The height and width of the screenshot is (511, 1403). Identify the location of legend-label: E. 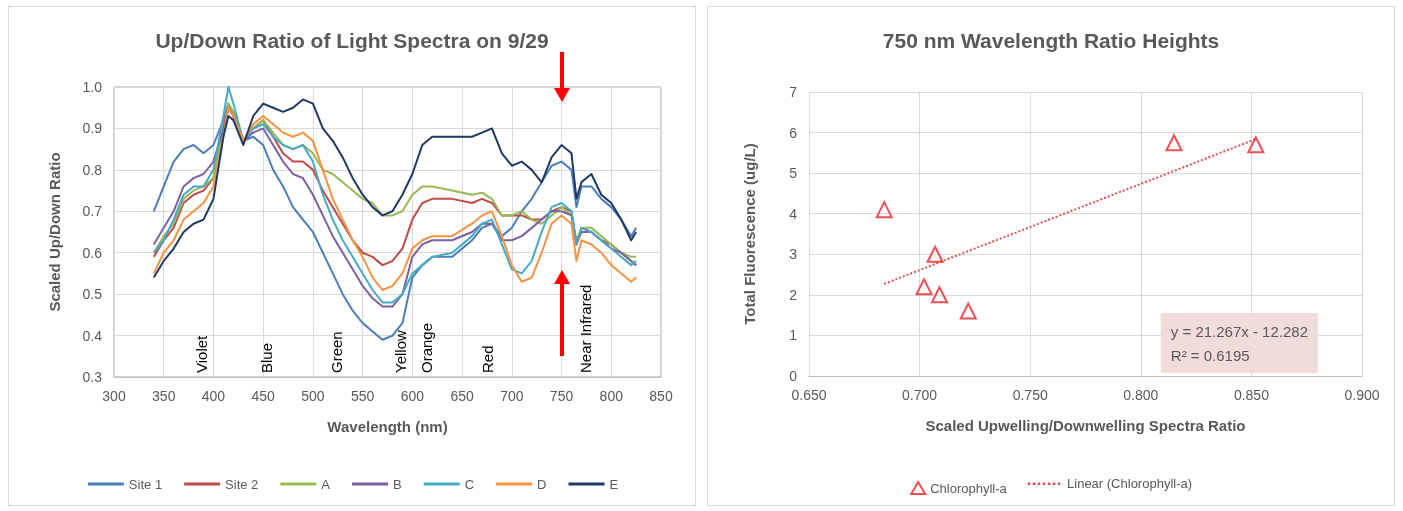
(614, 484).